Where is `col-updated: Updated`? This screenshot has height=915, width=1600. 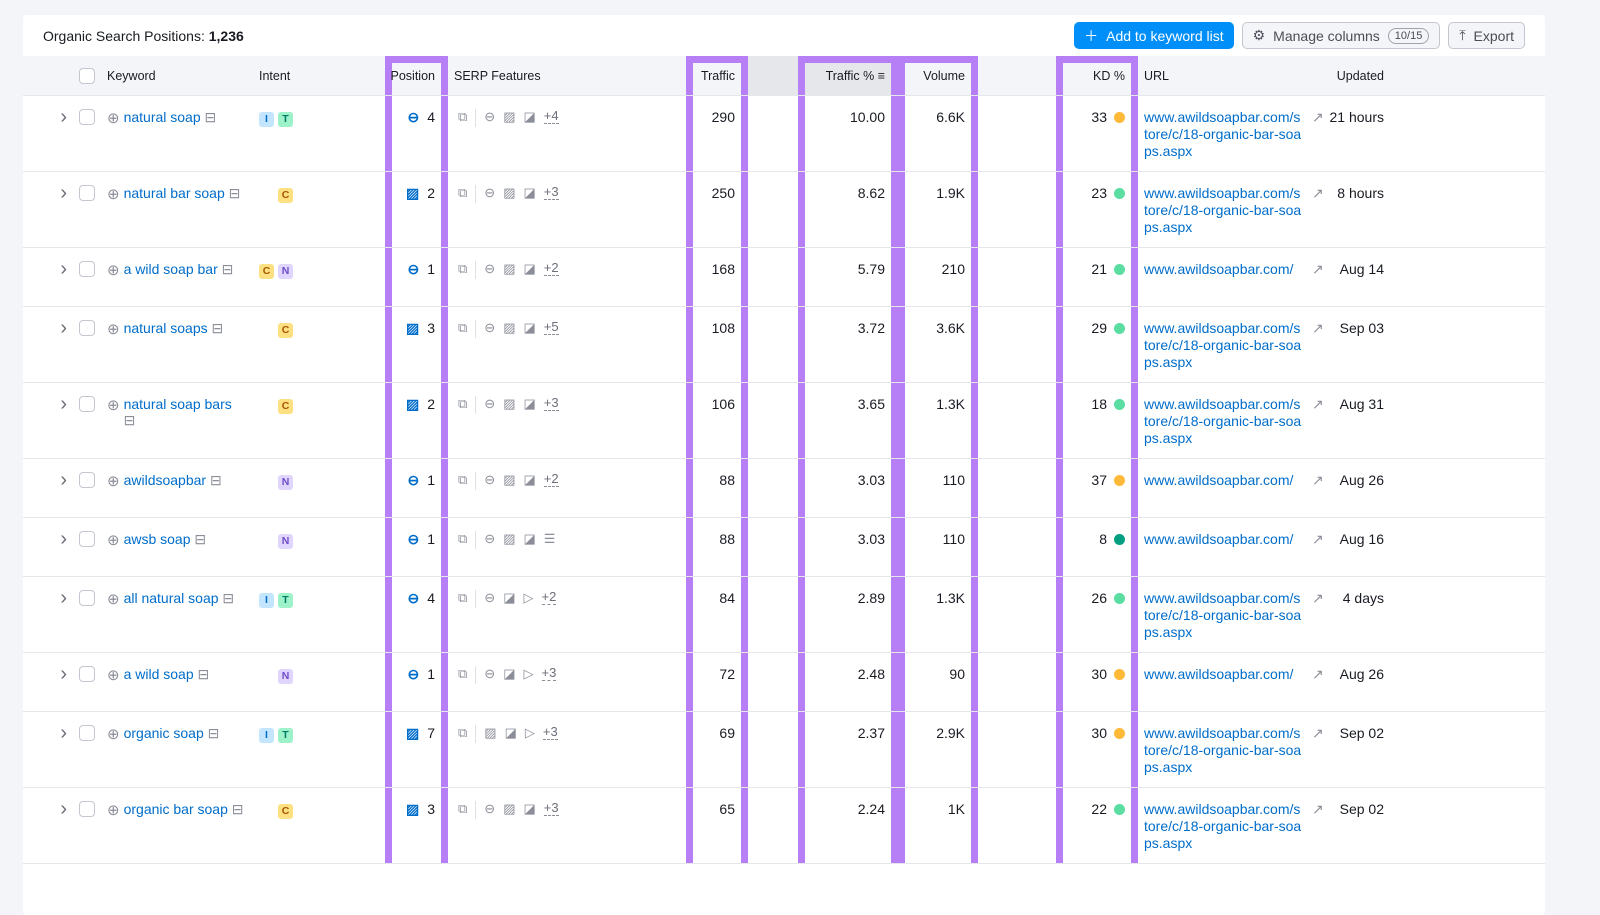 col-updated: Updated is located at coordinates (1360, 75).